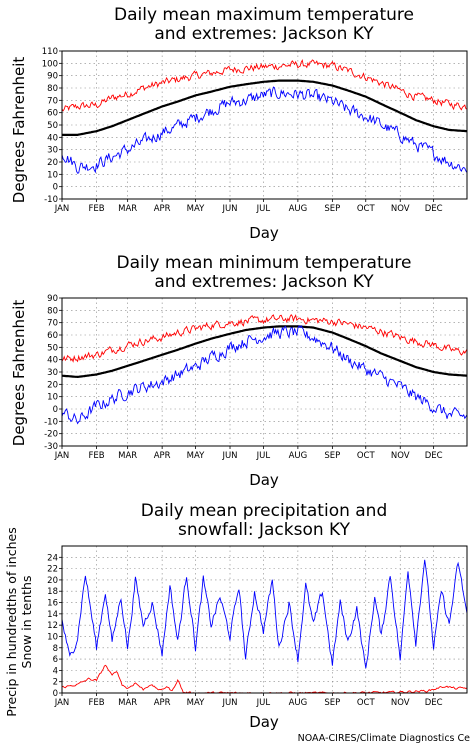  Describe the element at coordinates (50, 64) in the screenshot. I see `y-tick-label: 100` at that location.